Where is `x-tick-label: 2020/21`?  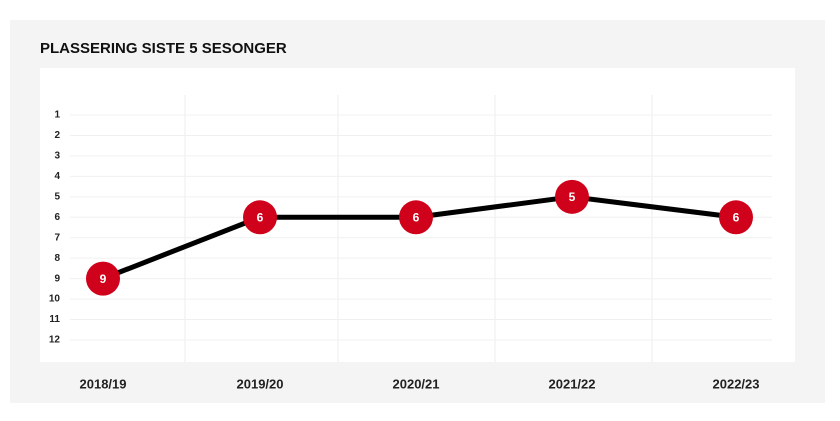
x-tick-label: 2020/21 is located at coordinates (416, 383).